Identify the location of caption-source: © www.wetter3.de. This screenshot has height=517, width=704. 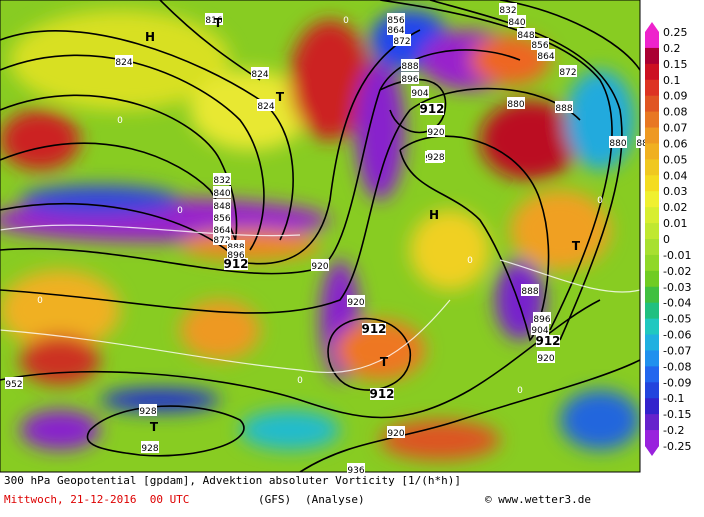
(538, 499).